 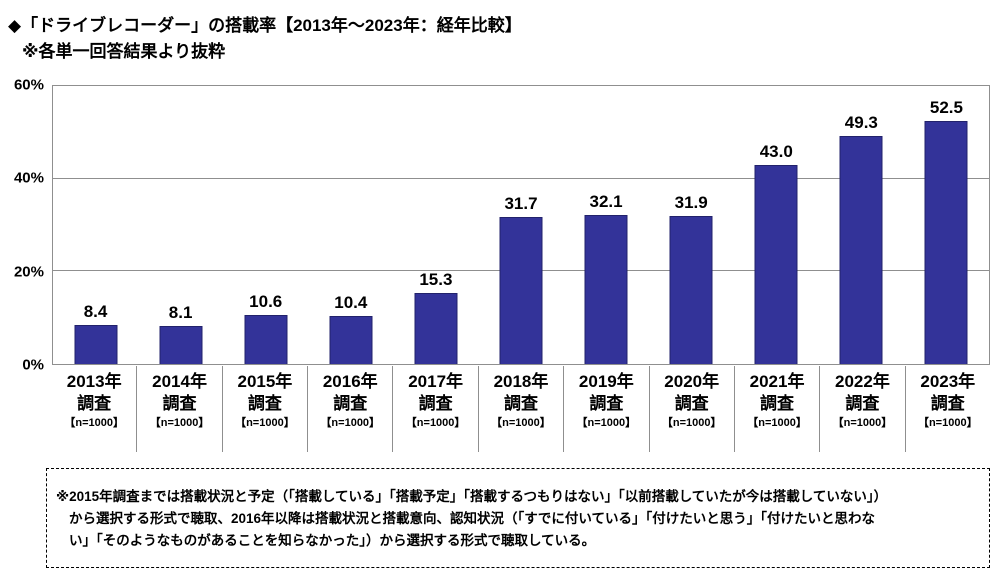 I want to click on bar-slot: 52.5, so click(x=946, y=225).